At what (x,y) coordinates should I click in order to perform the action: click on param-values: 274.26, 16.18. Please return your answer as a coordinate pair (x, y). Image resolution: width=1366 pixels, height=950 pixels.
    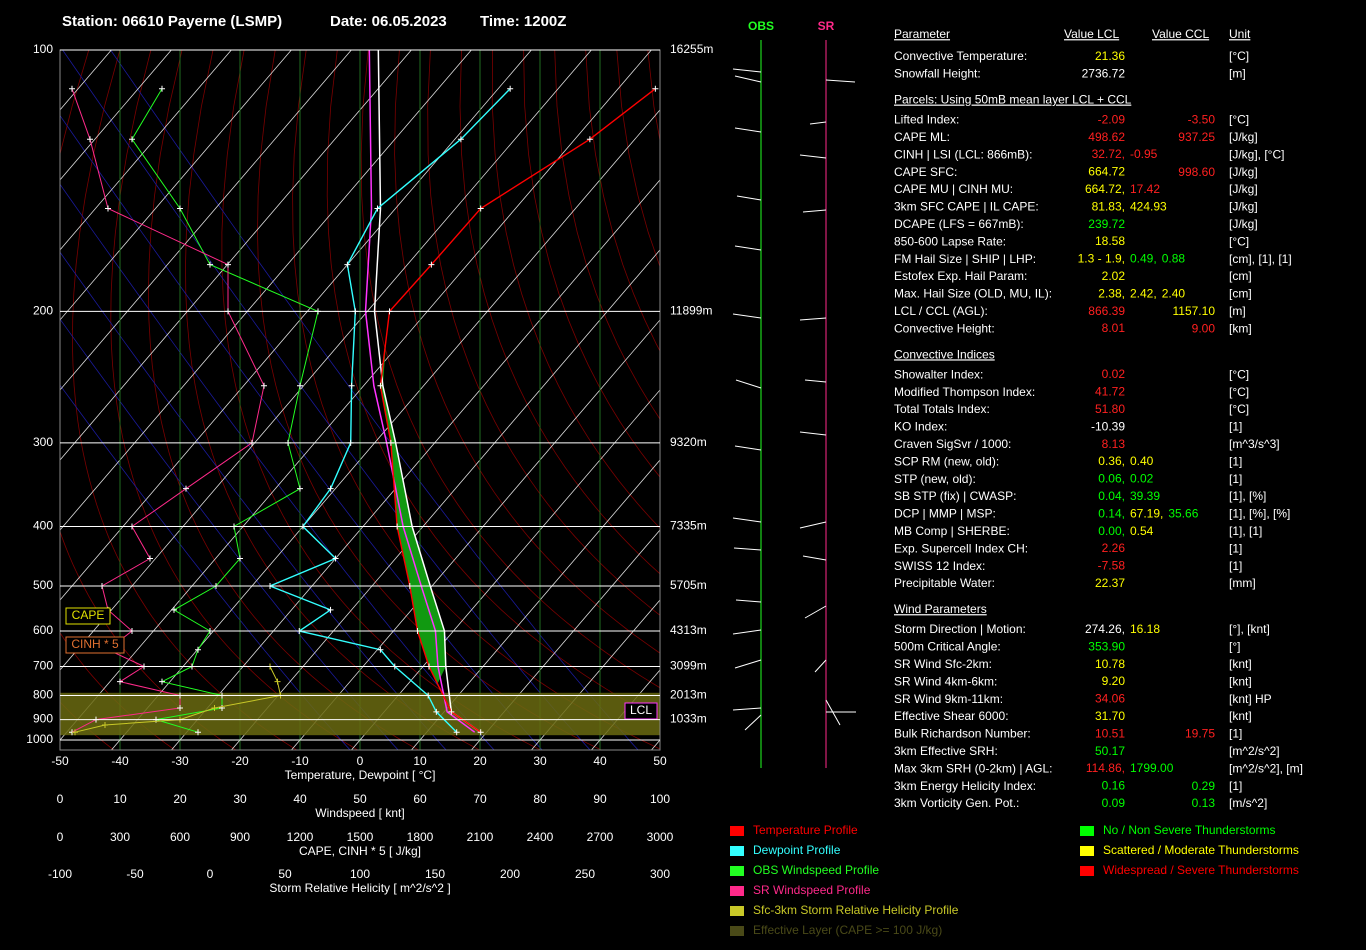
    Looking at the image, I should click on (1122, 629).